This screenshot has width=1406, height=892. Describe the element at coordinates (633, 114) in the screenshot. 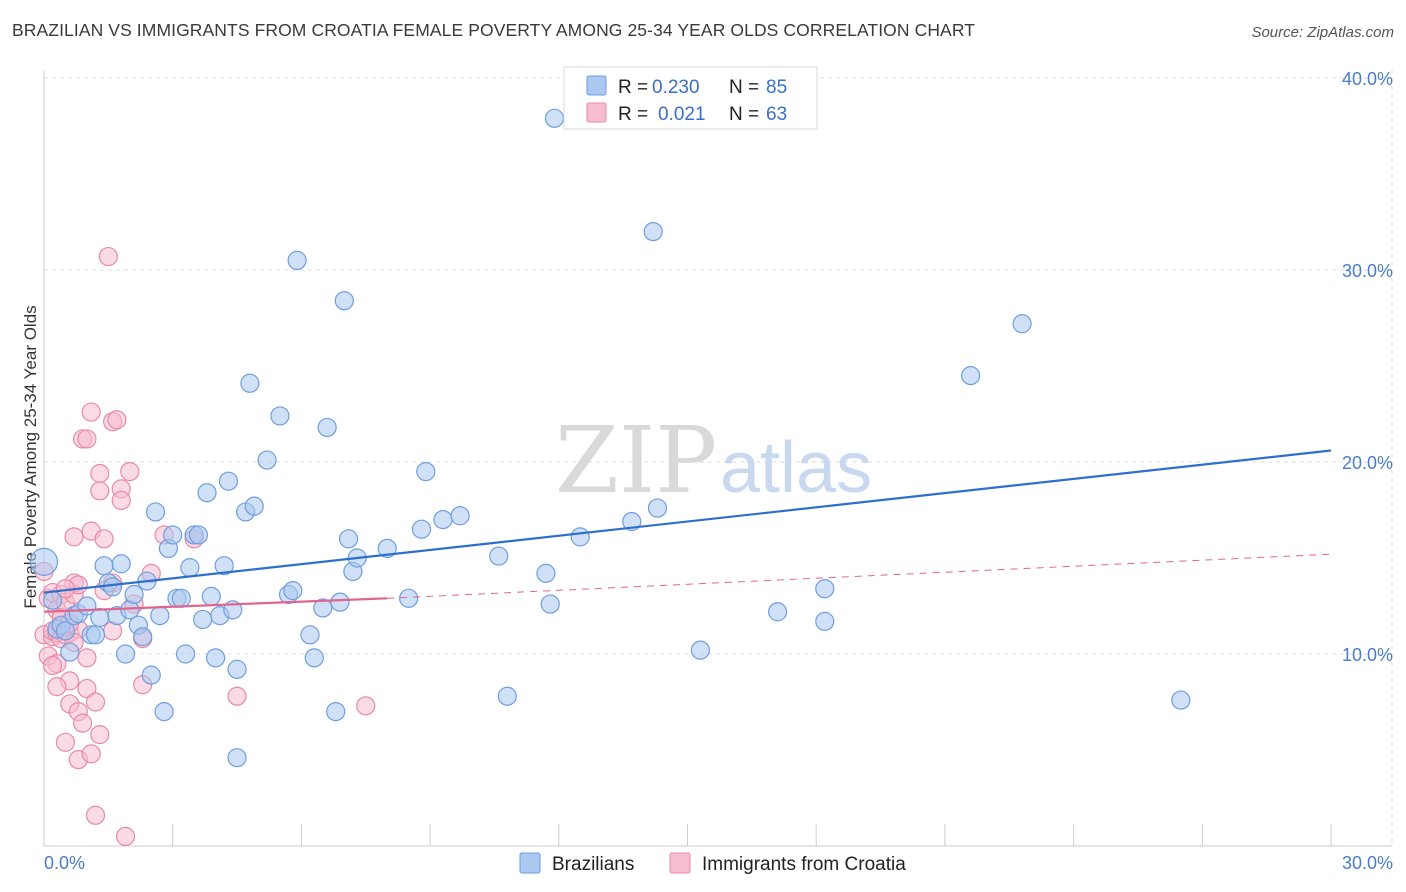

I see `legend-r-label-2: R =` at that location.